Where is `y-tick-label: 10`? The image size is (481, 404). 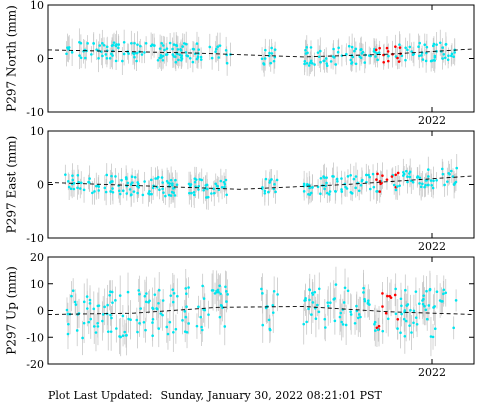
y-tick-label: 10 is located at coordinates (37, 131).